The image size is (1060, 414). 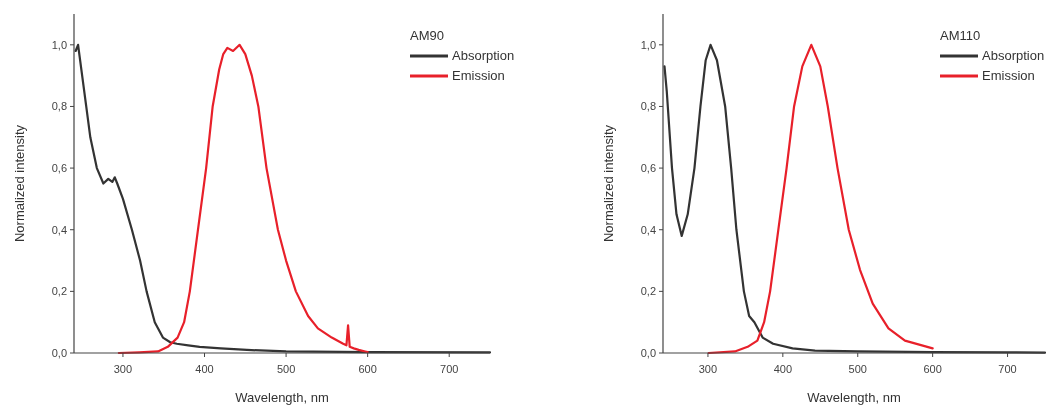 What do you see at coordinates (960, 35) in the screenshot?
I see `legend-title: AM110` at bounding box center [960, 35].